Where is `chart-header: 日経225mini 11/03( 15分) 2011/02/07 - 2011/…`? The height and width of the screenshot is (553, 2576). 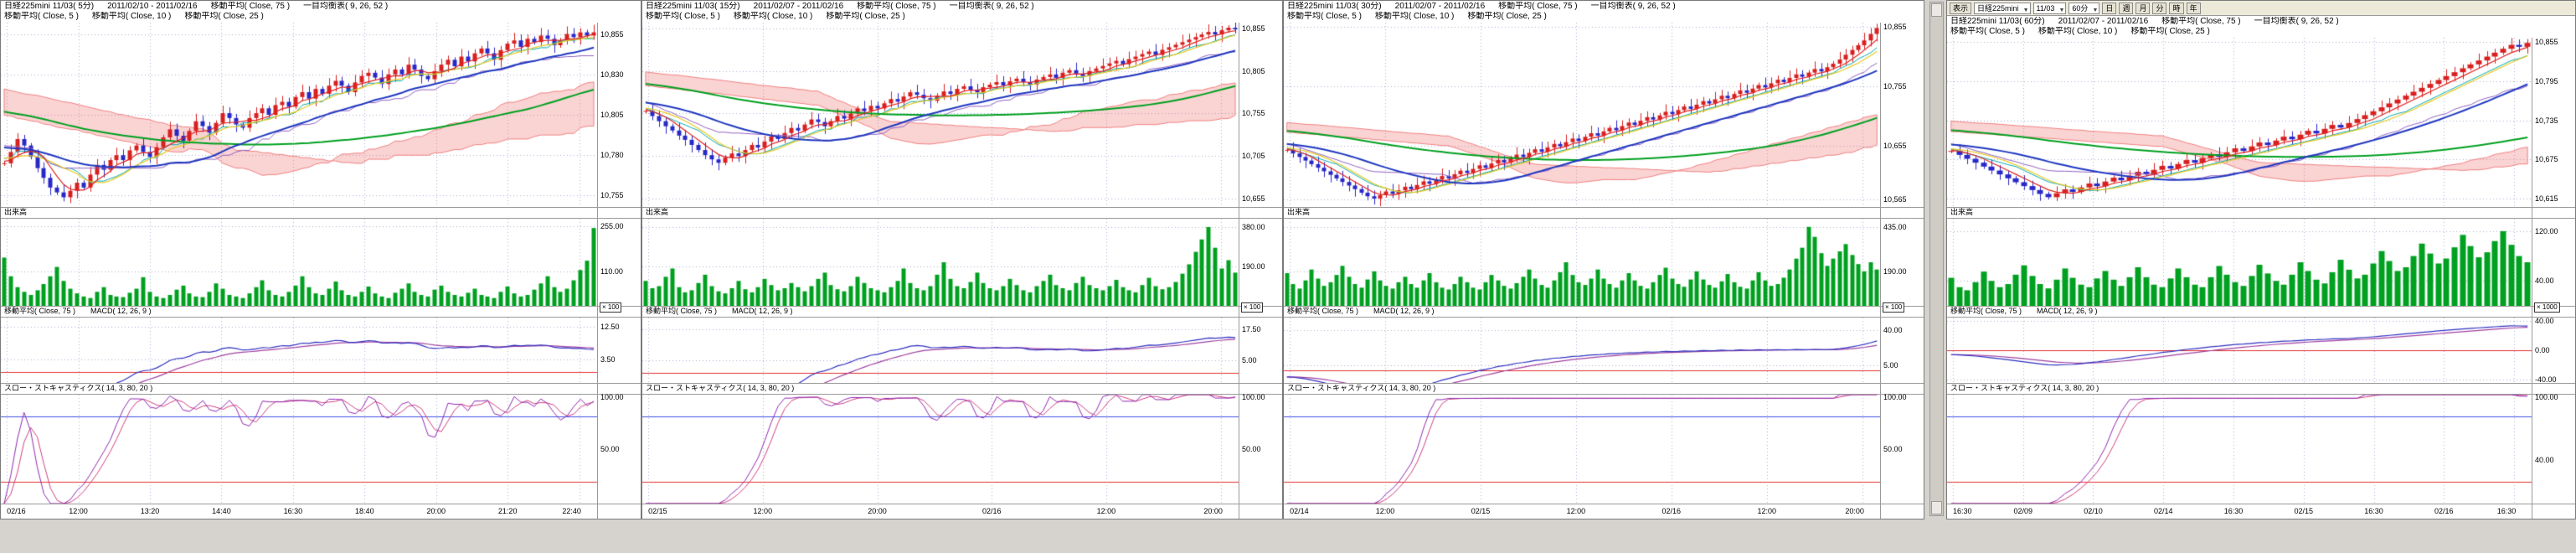 chart-header: 日経225mini 11/03( 15分) 2011/02/07 - 2011/… is located at coordinates (962, 12).